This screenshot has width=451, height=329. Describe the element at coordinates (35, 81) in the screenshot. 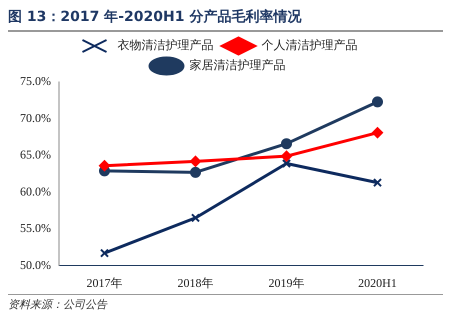

I see `y-tick-label: 75.0%` at that location.